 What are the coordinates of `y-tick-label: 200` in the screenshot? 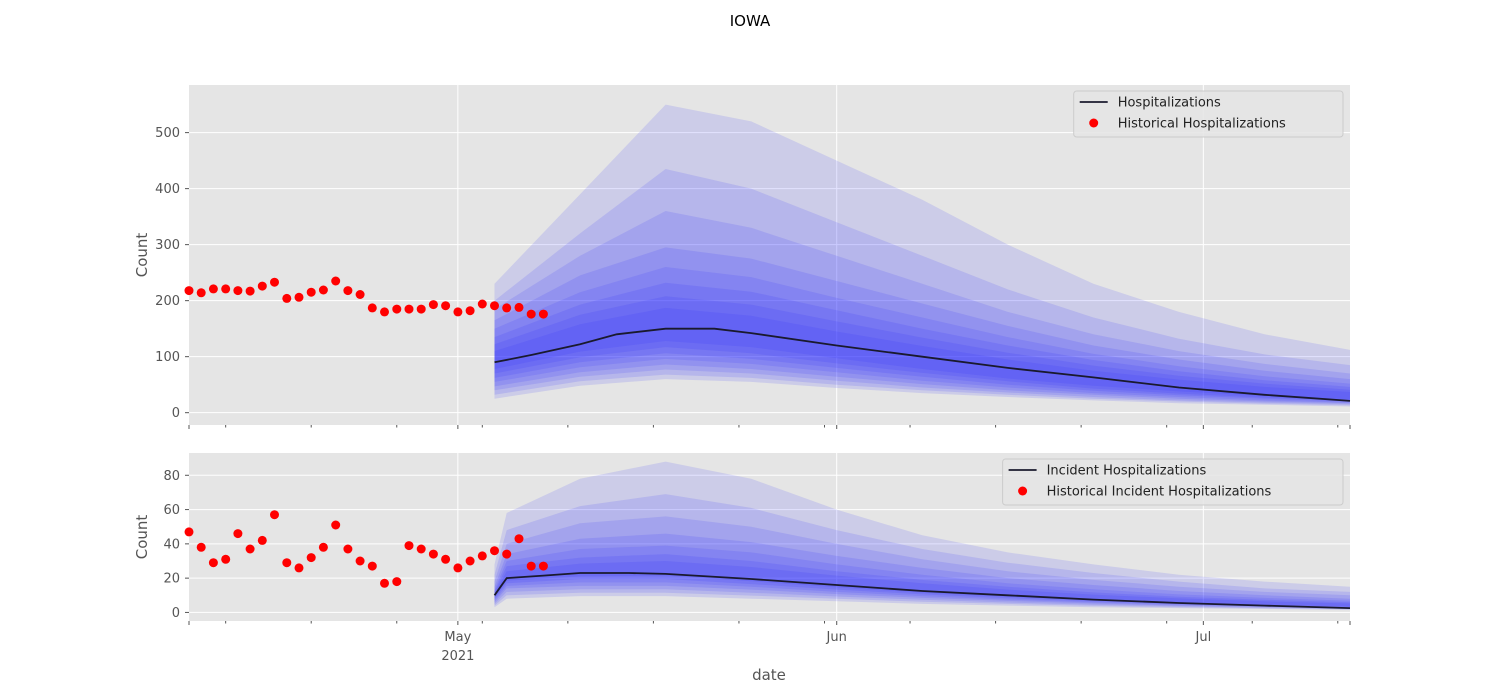 It's located at (167, 301).